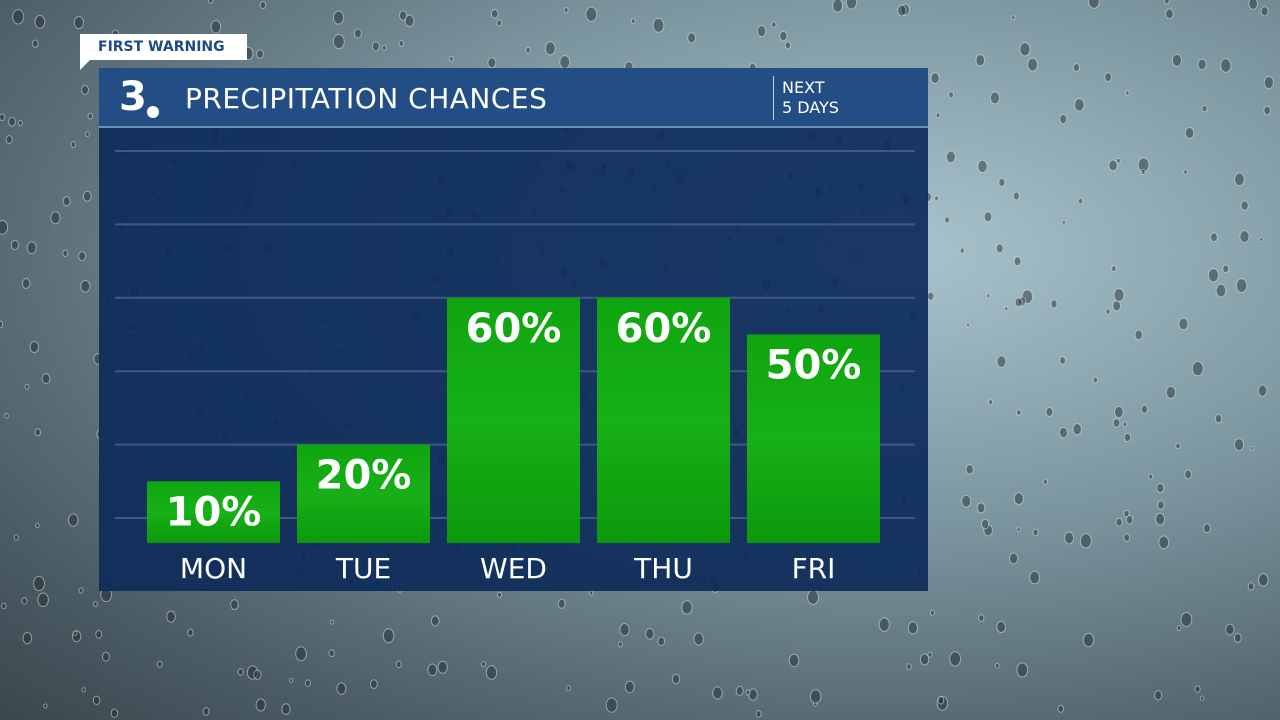  I want to click on chart-subtitle: NEXT 5 DAYS, so click(810, 98).